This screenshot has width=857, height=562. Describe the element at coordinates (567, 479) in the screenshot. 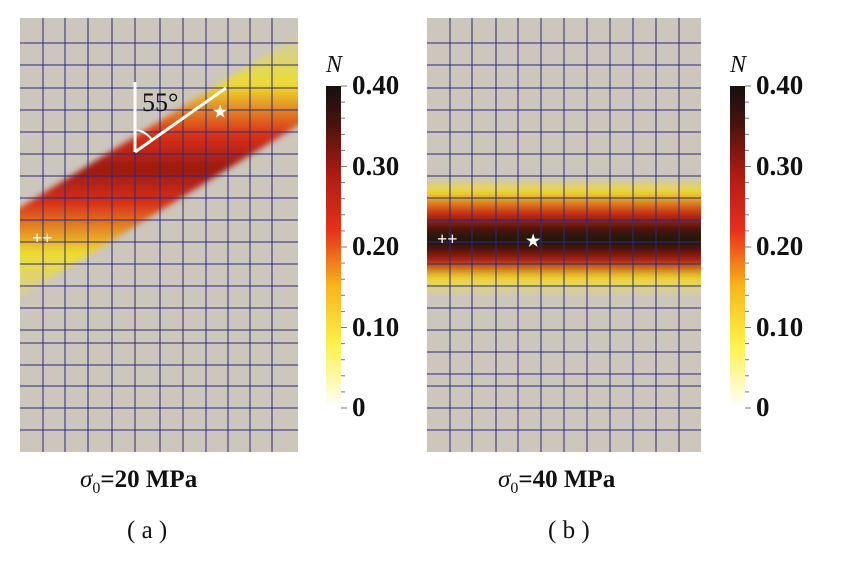

I see `stress-value: =40 MPa` at that location.